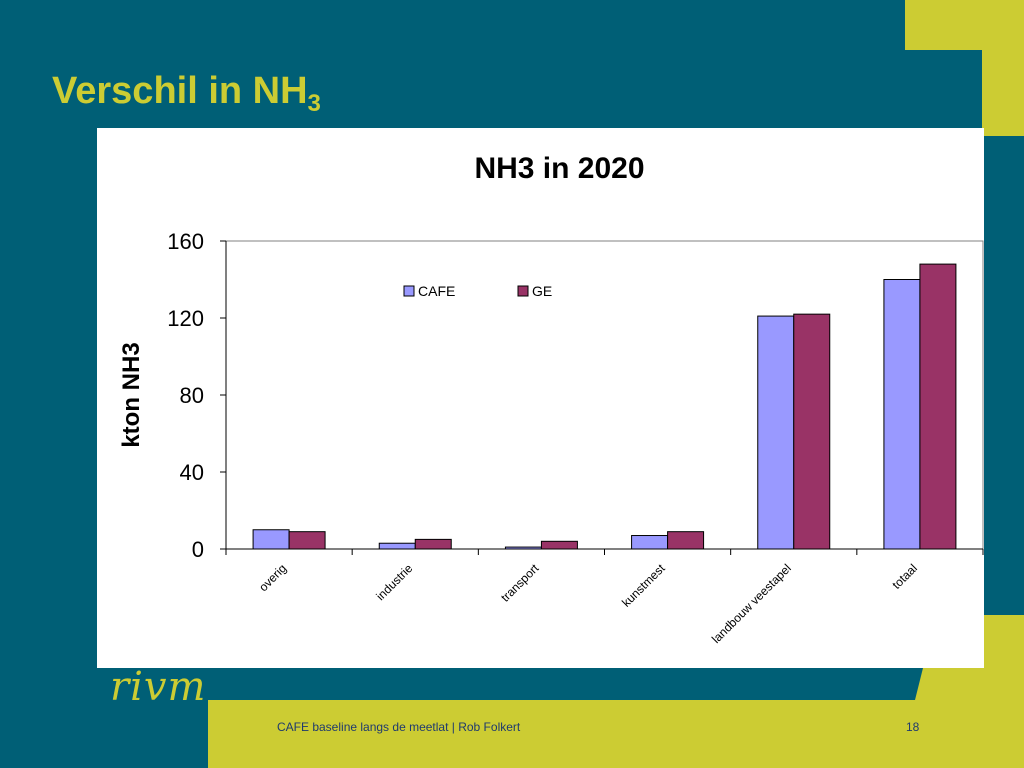  Describe the element at coordinates (307, 540) in the screenshot. I see `bar-ge-overig` at that location.